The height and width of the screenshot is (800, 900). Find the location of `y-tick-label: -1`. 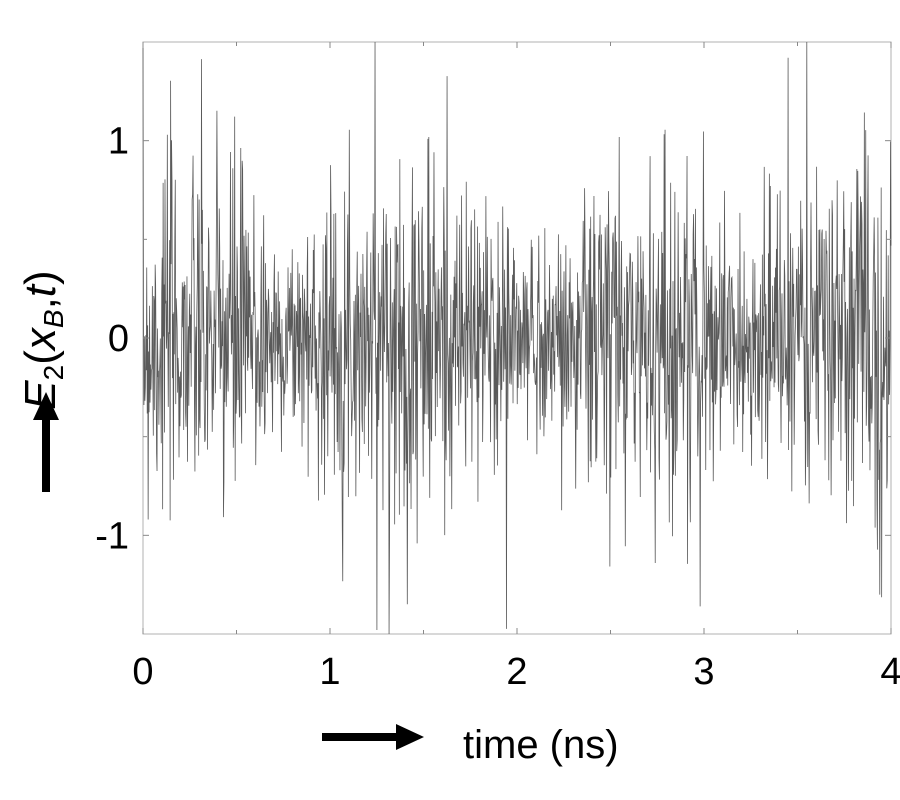

y-tick-label: -1 is located at coordinates (112, 536).